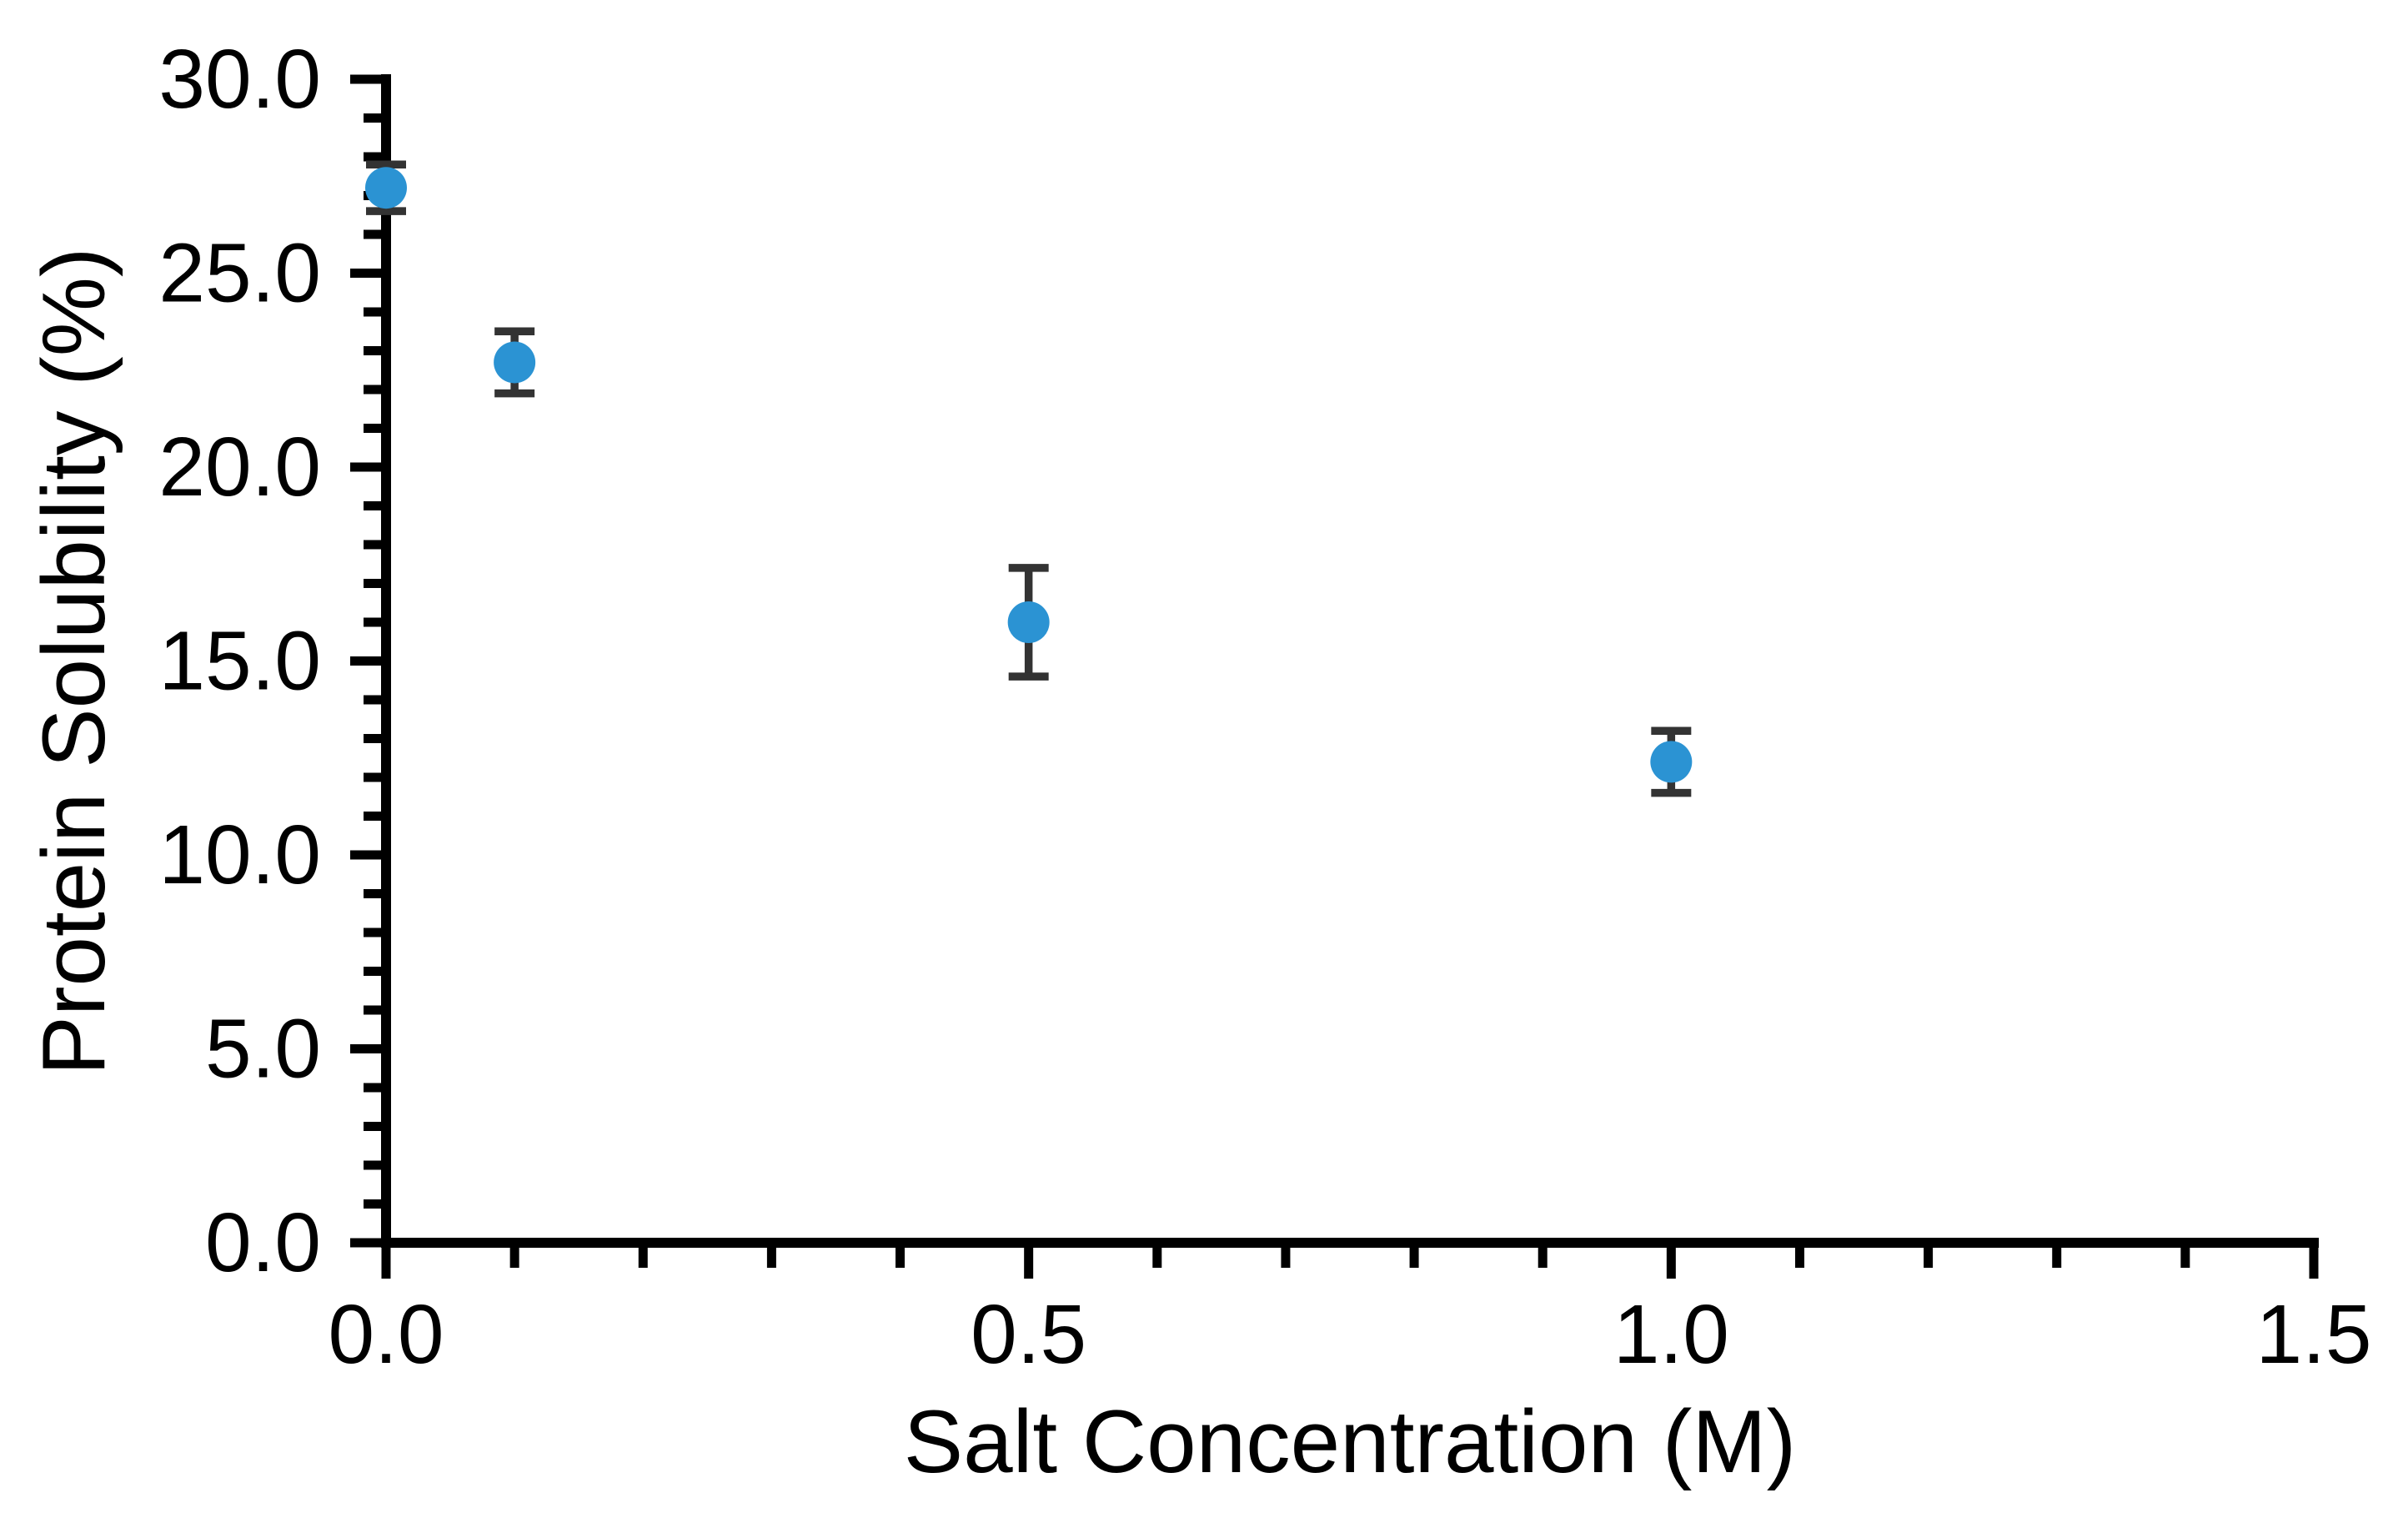 The width and height of the screenshot is (2408, 1523). I want to click on y-tick-label: 5.0, so click(263, 1049).